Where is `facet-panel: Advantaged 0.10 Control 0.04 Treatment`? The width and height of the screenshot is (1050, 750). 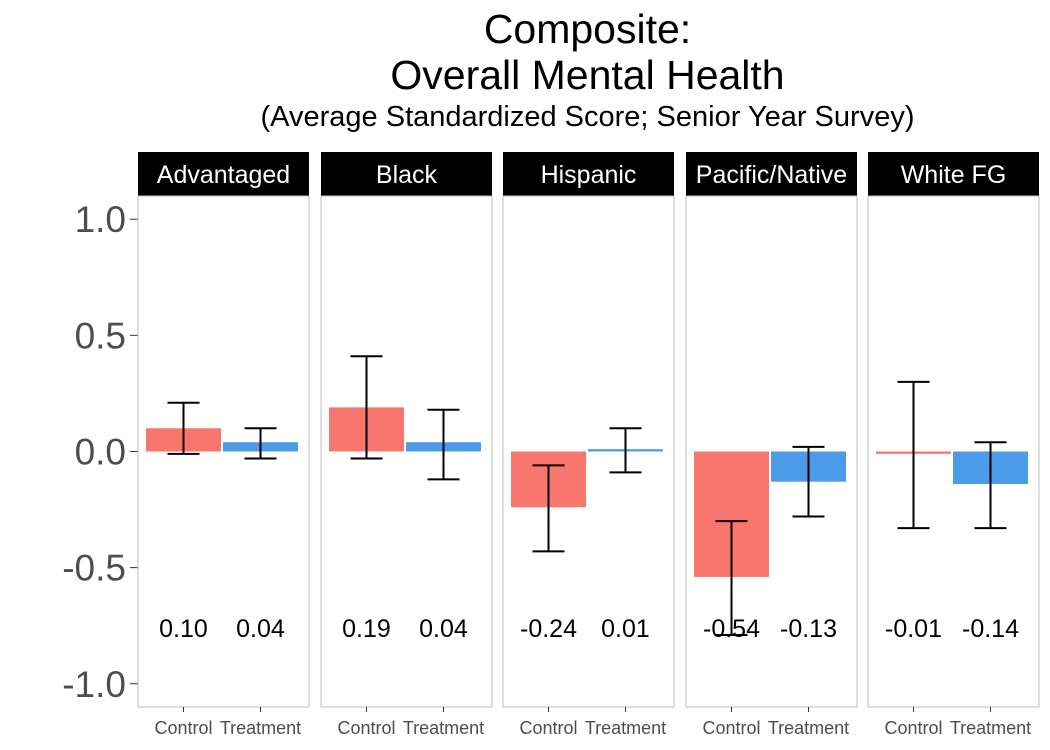
facet-panel: Advantaged 0.10 Control 0.04 Treatment is located at coordinates (223, 445).